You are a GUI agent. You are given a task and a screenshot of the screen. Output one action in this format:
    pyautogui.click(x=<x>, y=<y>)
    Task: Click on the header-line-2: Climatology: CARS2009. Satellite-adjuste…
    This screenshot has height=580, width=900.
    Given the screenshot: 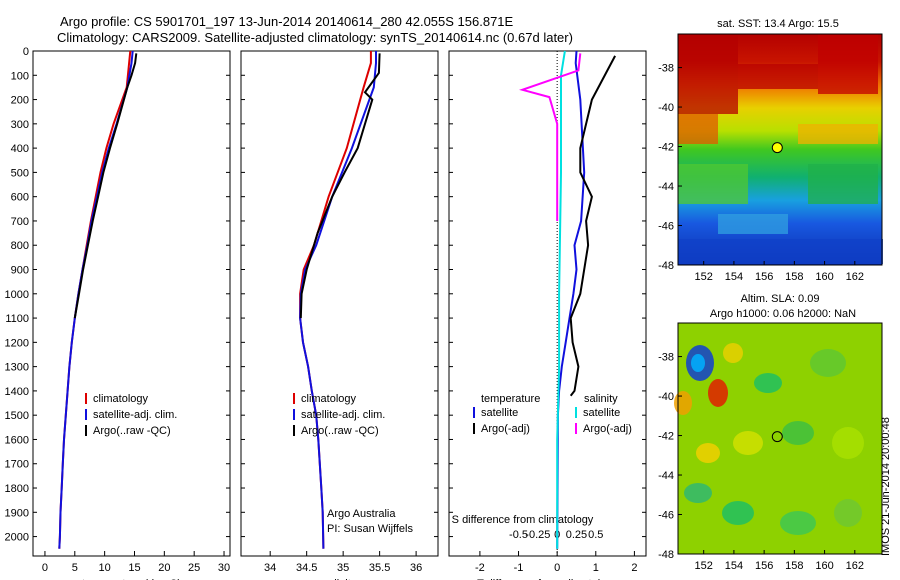 What is the action you would take?
    pyautogui.click(x=315, y=37)
    